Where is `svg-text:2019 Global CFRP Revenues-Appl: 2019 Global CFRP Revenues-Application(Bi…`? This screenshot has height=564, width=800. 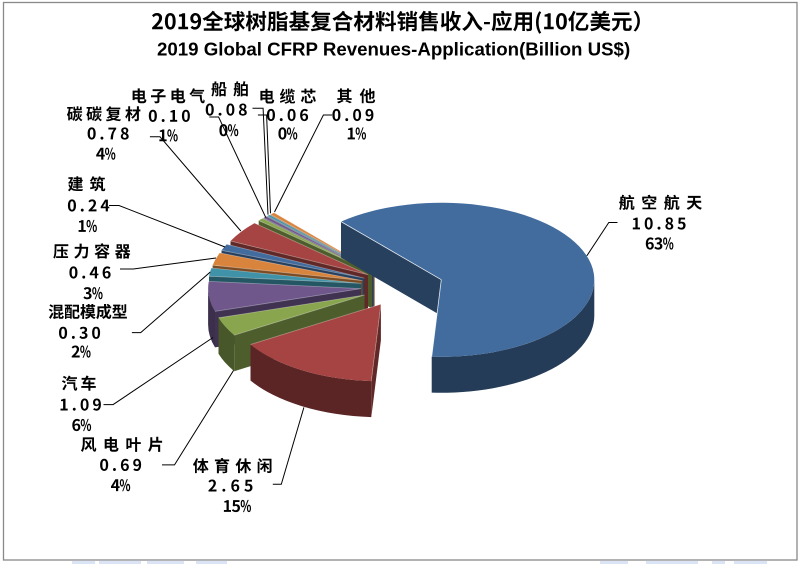
svg-text:2019 Global CFRP Revenues-Appl: 2019 Global CFRP Revenues-Application(Bi… is located at coordinates (393, 48).